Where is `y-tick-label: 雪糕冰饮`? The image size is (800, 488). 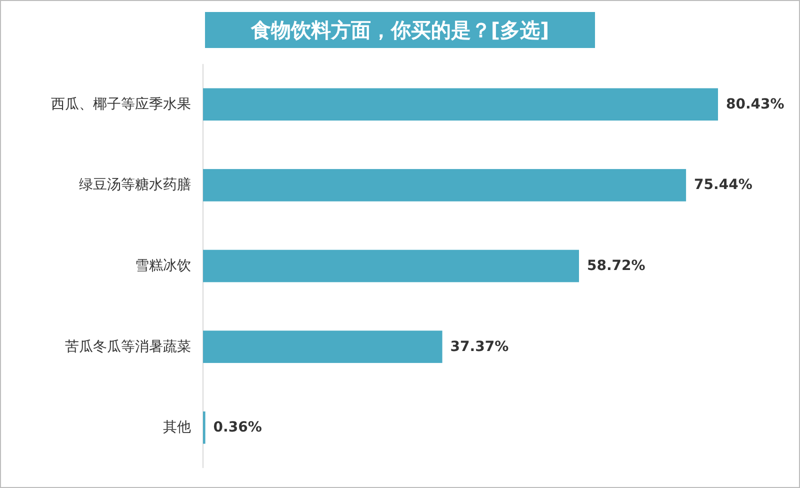
y-tick-label: 雪糕冰饮 is located at coordinates (163, 266).